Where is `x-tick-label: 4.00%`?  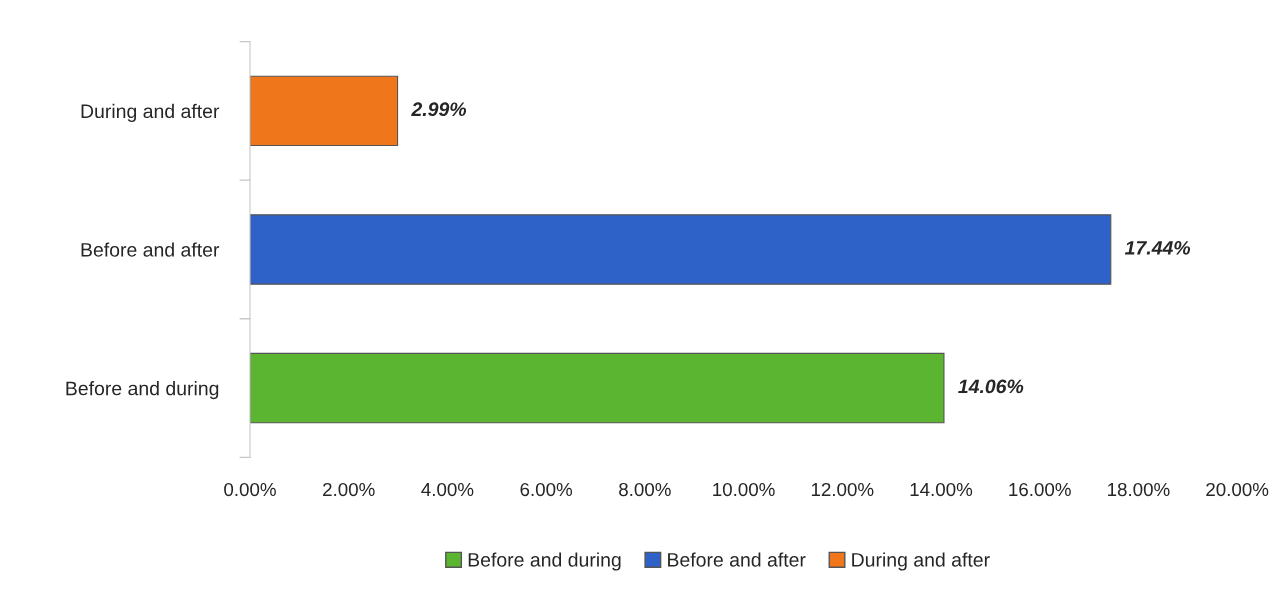
x-tick-label: 4.00% is located at coordinates (447, 489).